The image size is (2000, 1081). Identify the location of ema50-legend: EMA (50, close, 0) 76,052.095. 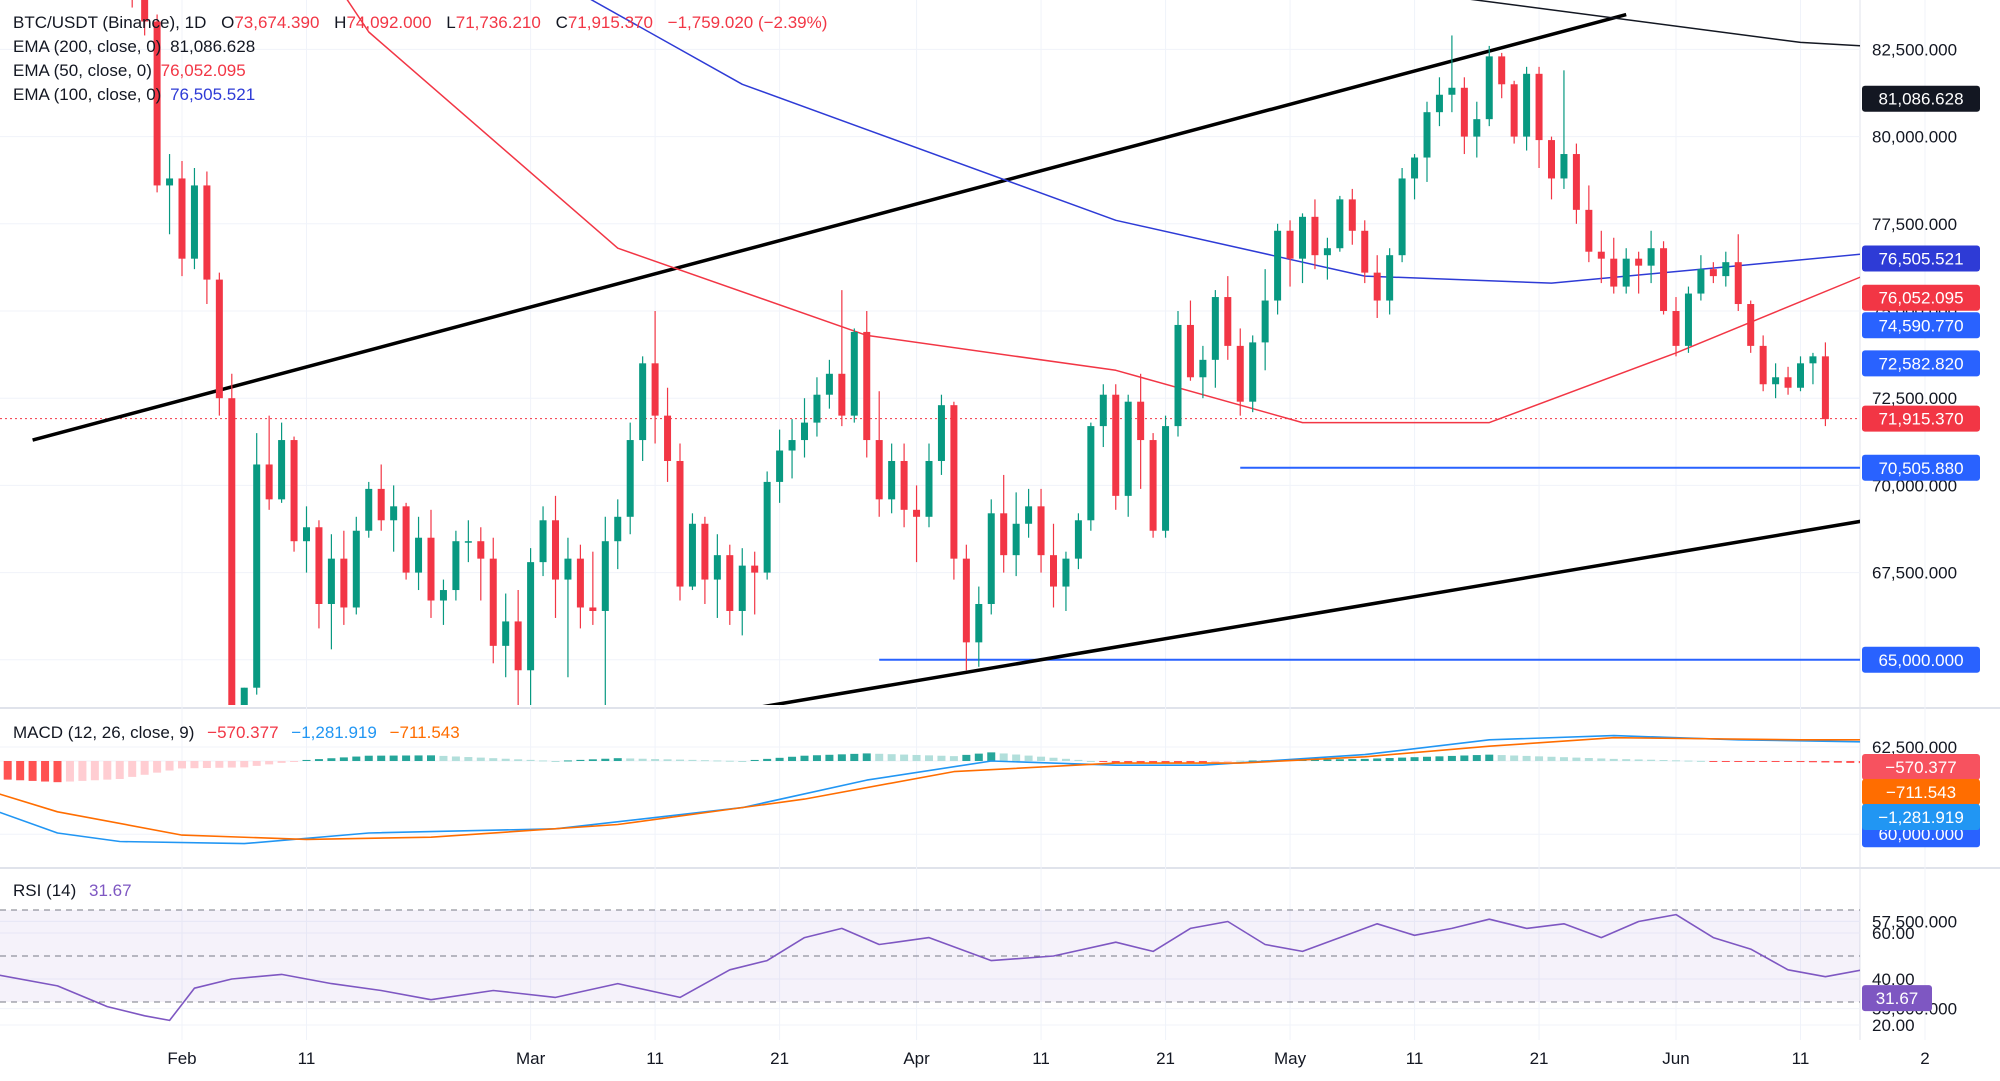
(131, 71).